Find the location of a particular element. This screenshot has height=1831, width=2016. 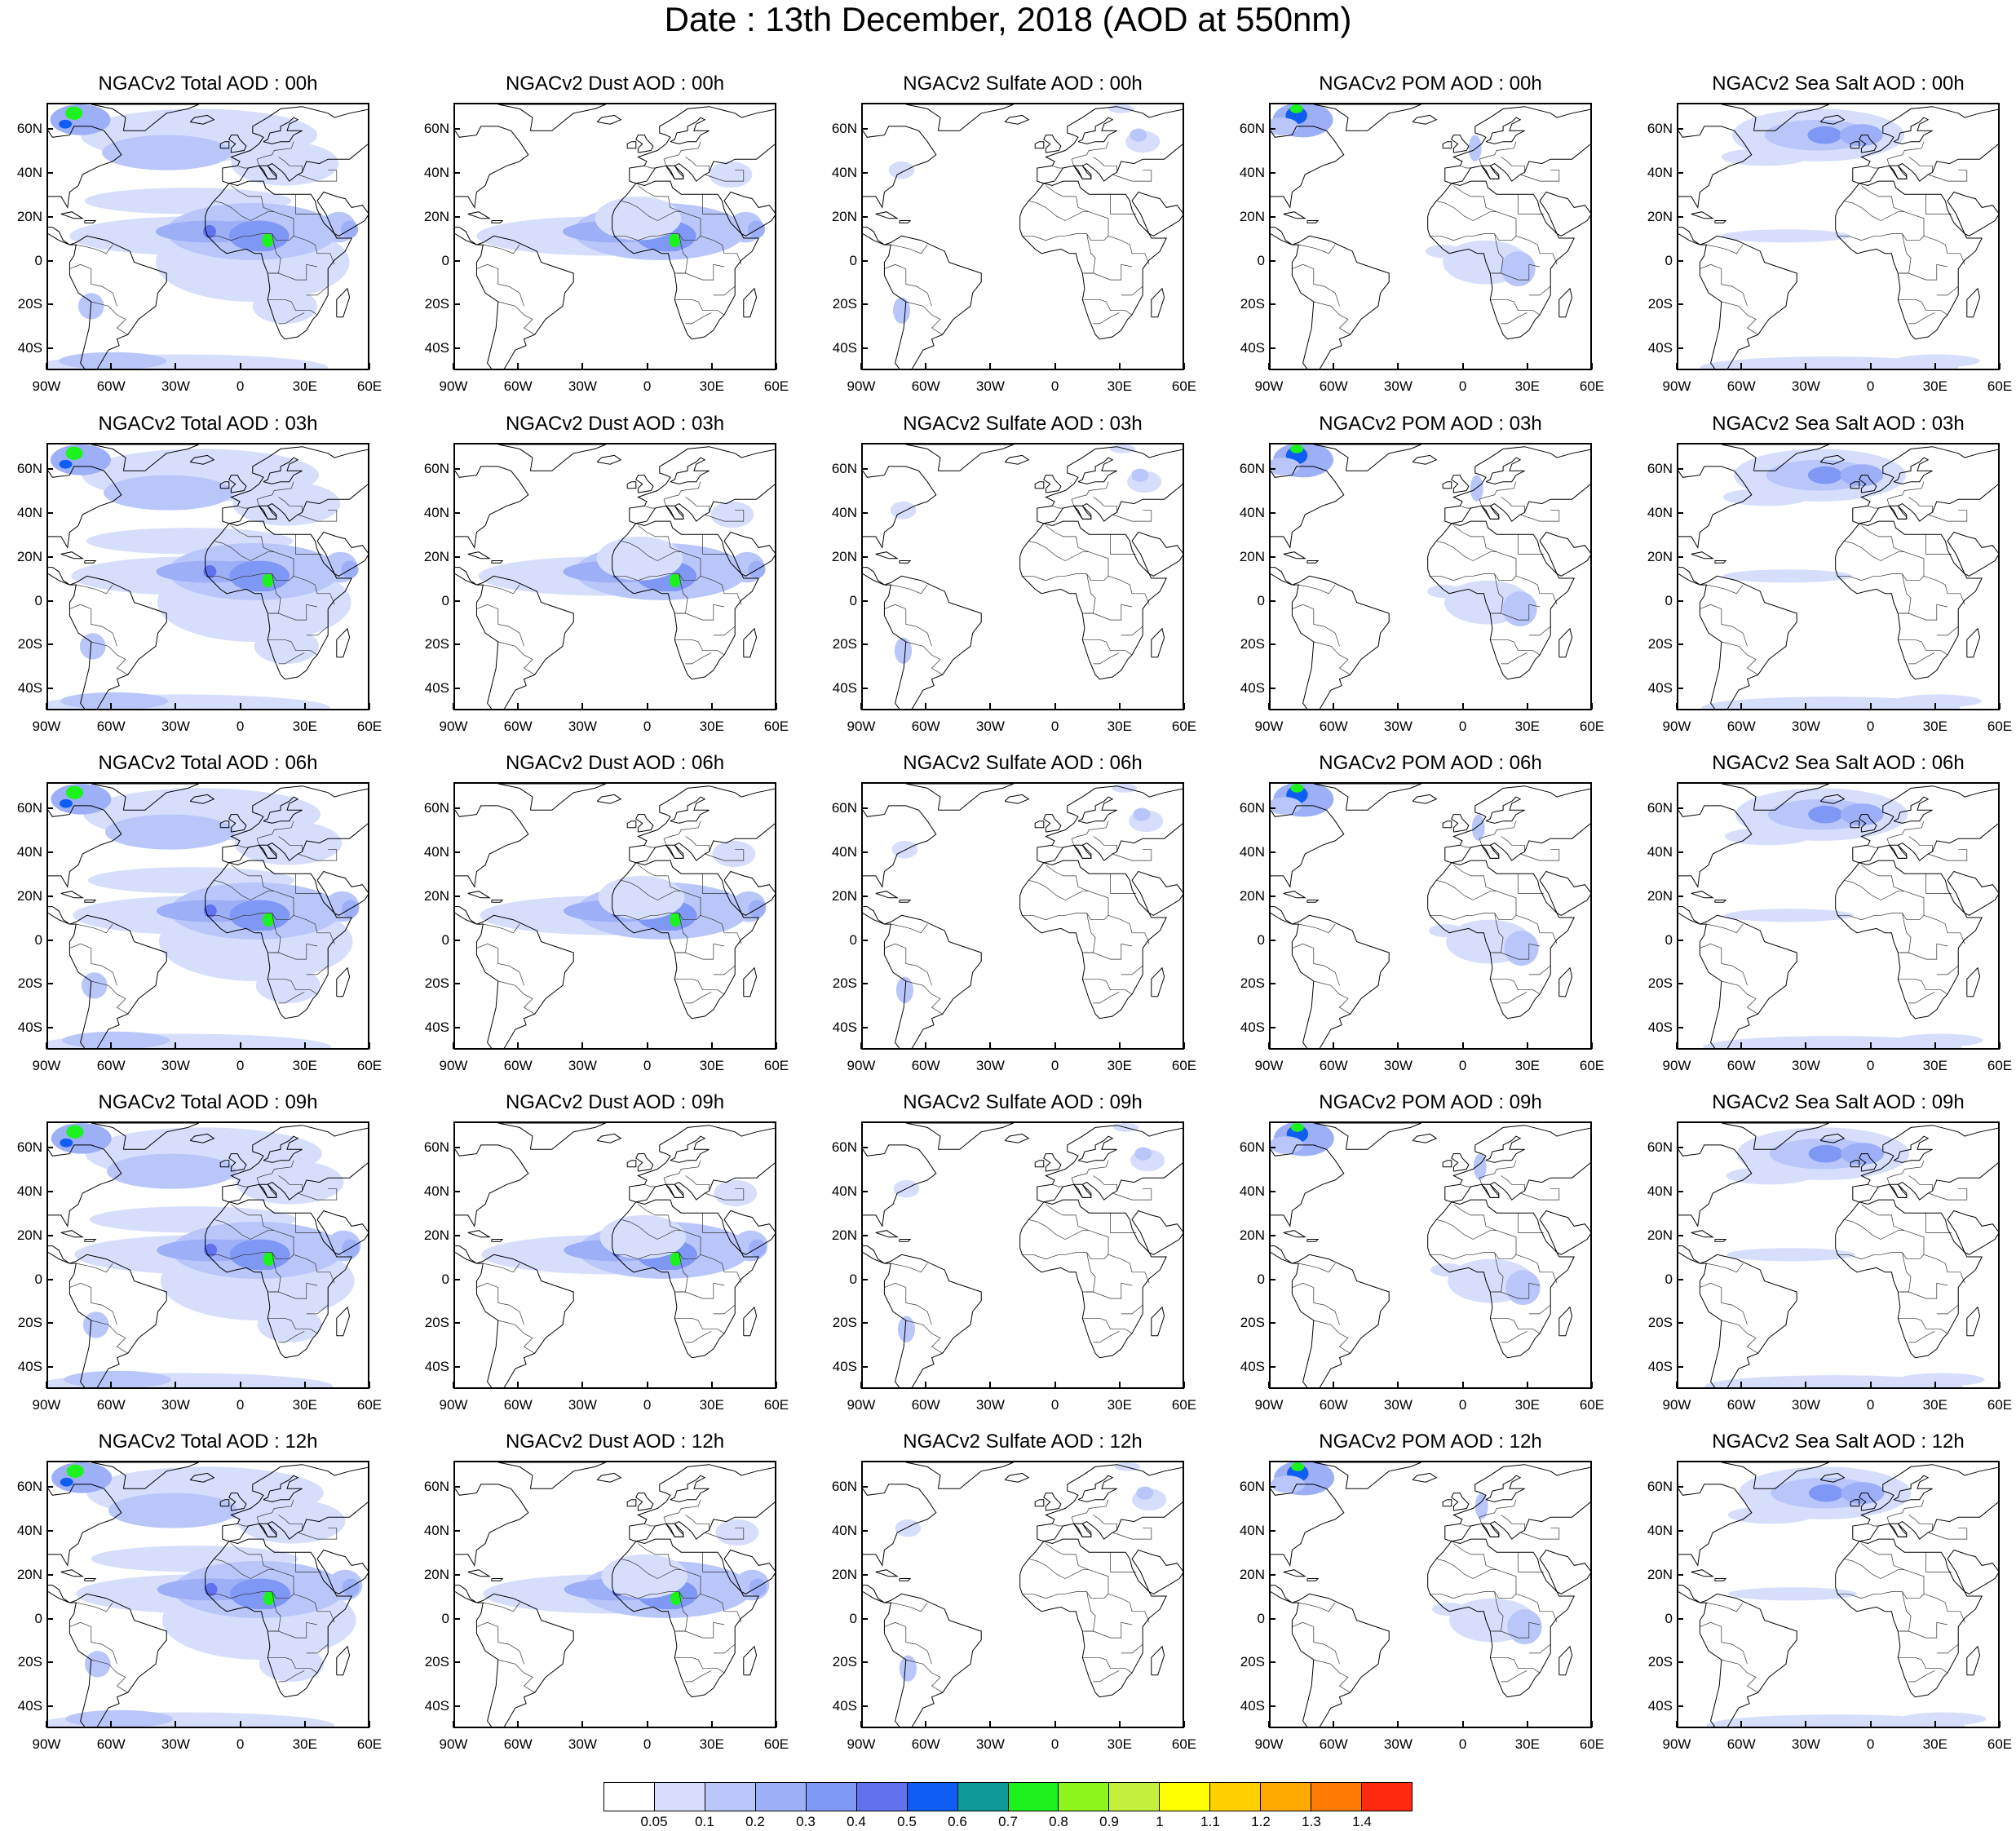

lat-tick-label: 20S is located at coordinates (436, 1662).